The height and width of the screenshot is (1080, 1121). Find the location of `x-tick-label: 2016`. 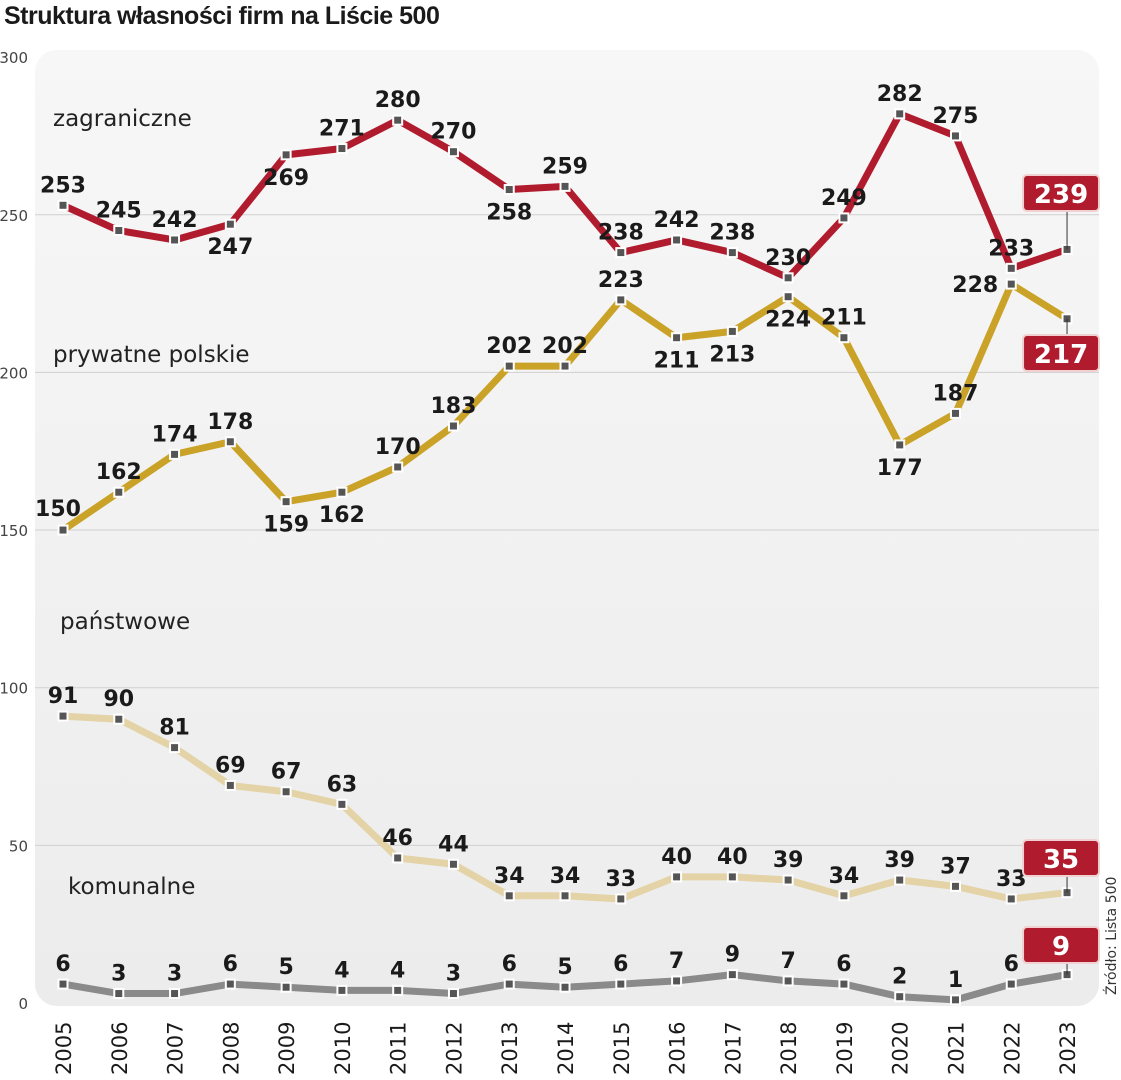

x-tick-label: 2016 is located at coordinates (678, 1048).